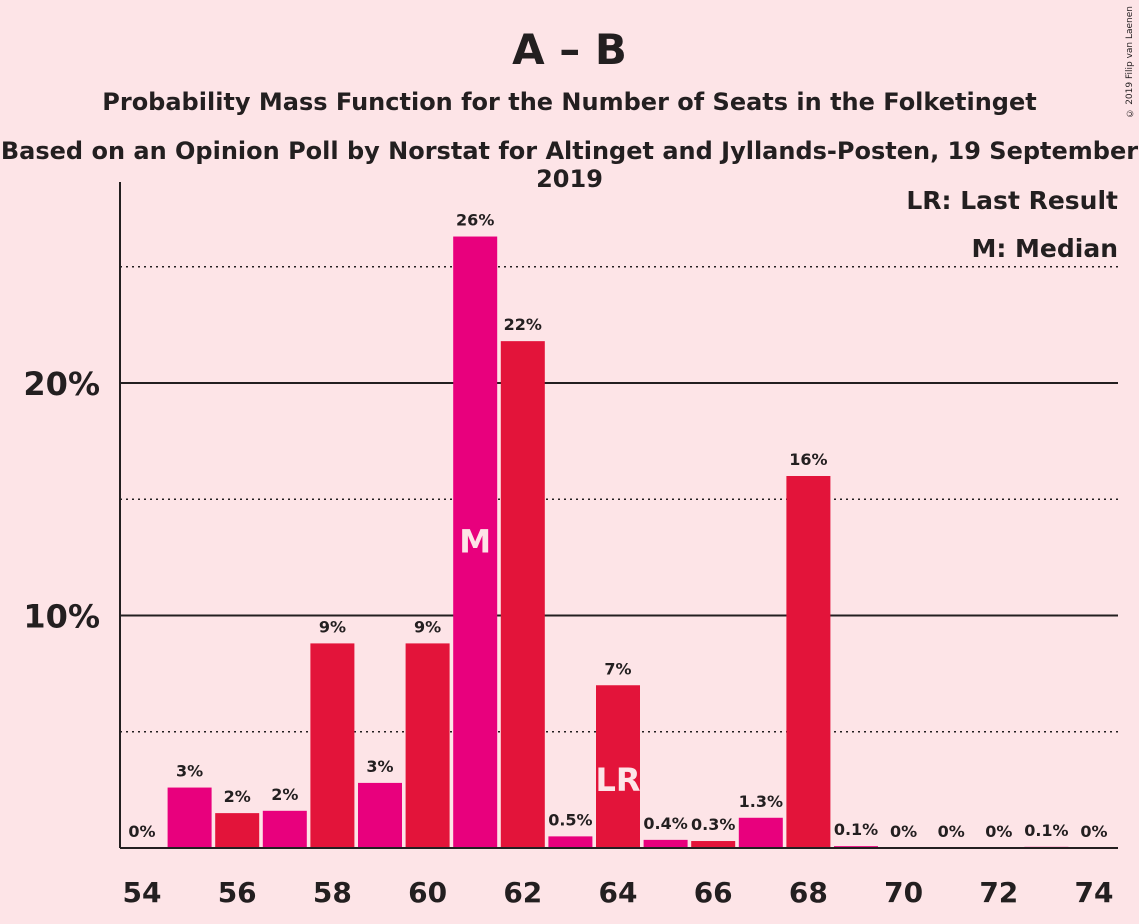 Image resolution: width=1139 pixels, height=924 pixels. Describe the element at coordinates (903, 892) in the screenshot. I see `x-tick-label: 70` at that location.